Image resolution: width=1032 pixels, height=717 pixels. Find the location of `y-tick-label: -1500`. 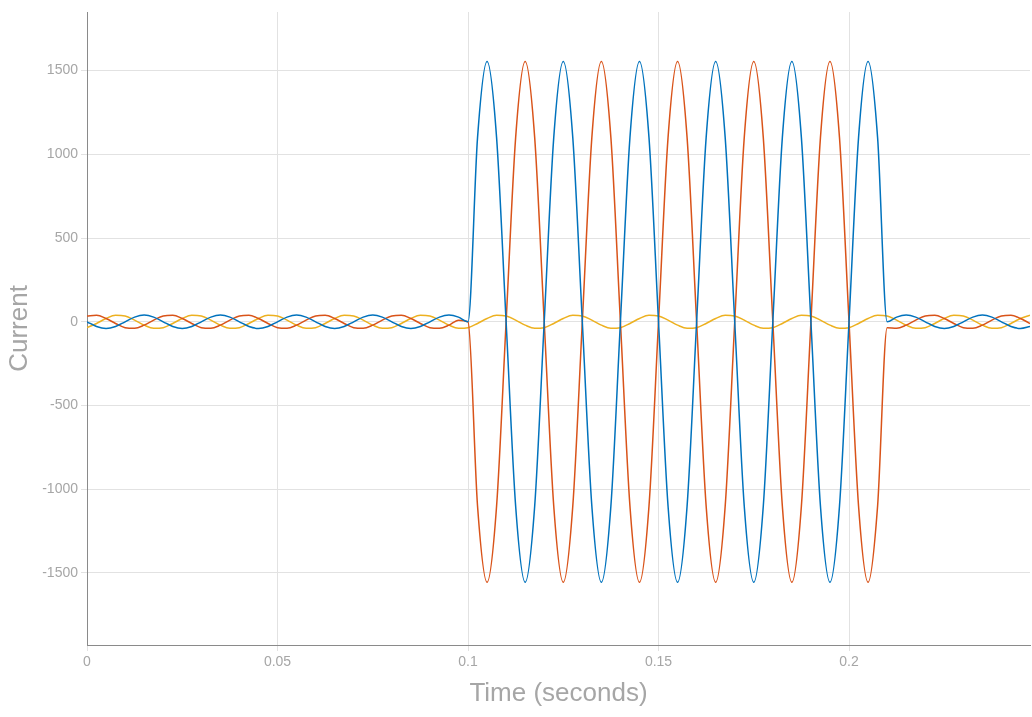

y-tick-label: -1500 is located at coordinates (60, 571).